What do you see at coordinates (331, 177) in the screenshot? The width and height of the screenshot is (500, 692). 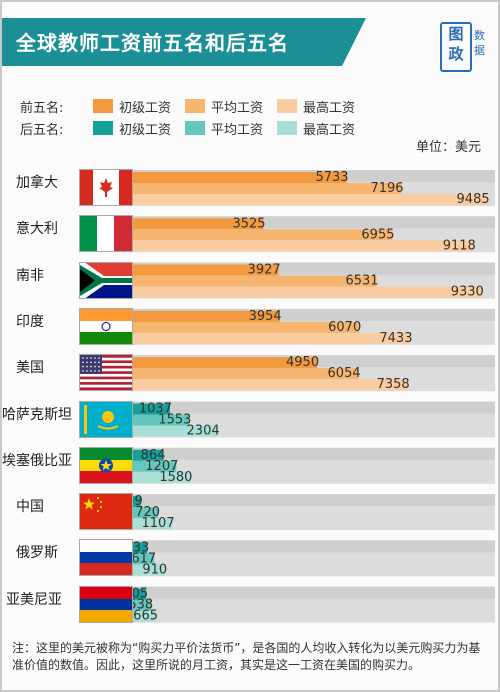 I see `data-label: 5733` at bounding box center [331, 177].